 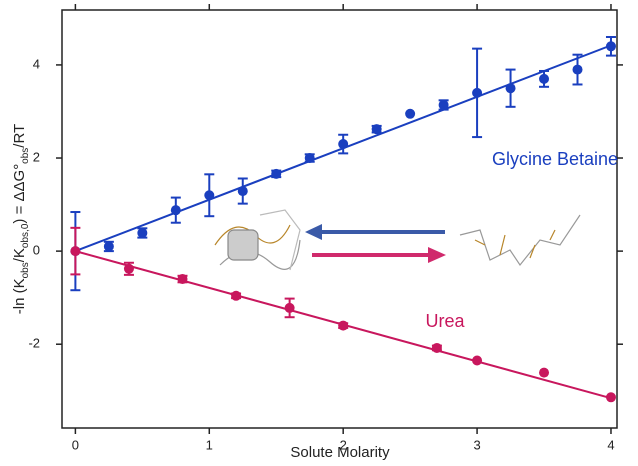 What do you see at coordinates (445, 321) in the screenshot?
I see `series-annotation: Urea` at bounding box center [445, 321].